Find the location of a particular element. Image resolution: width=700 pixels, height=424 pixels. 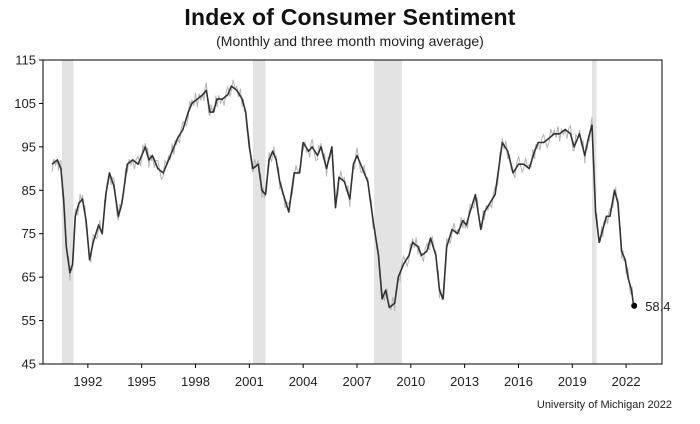

y-tick-label: 75 is located at coordinates (29, 233).